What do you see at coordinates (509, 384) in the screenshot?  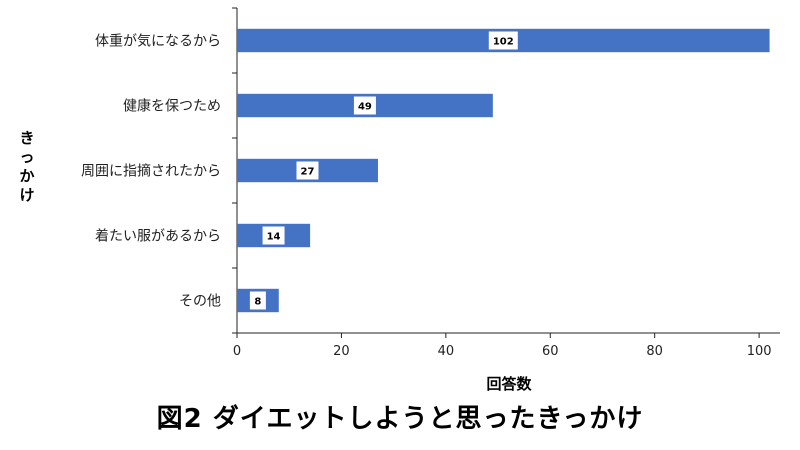 I see `x-axis-title: 回答数` at bounding box center [509, 384].